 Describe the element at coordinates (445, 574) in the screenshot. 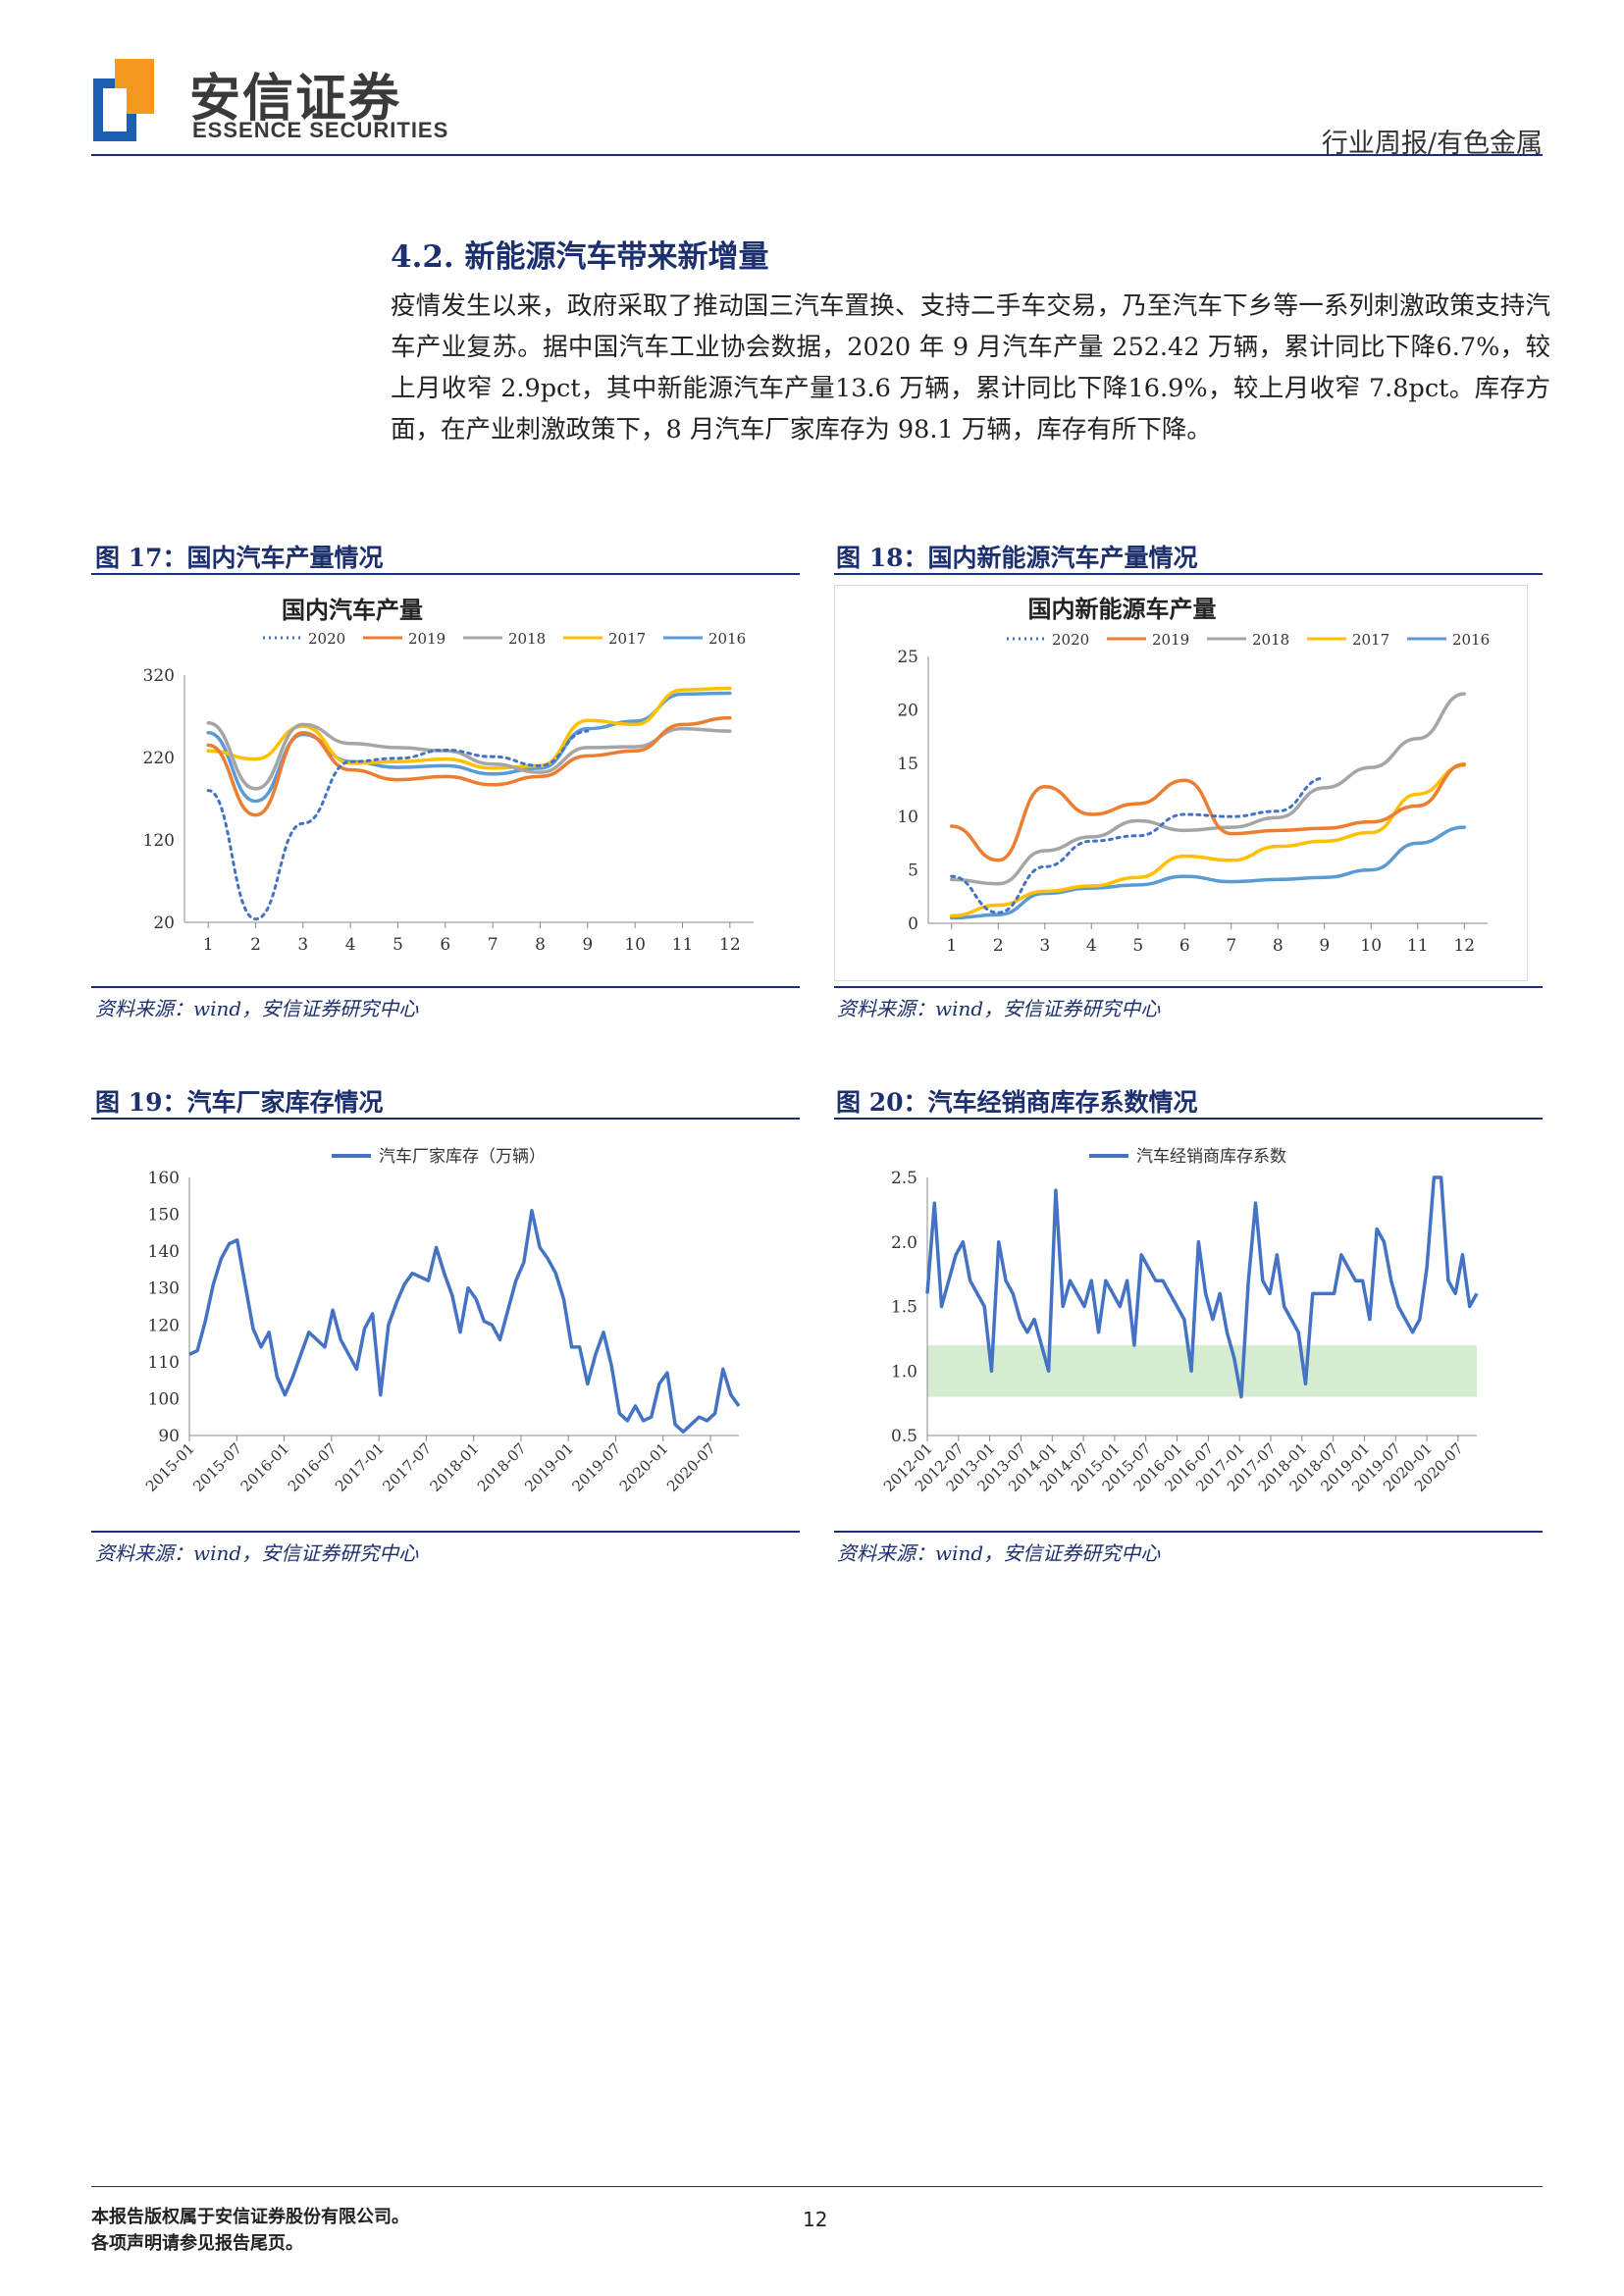

I see `figure-17-rule` at that location.